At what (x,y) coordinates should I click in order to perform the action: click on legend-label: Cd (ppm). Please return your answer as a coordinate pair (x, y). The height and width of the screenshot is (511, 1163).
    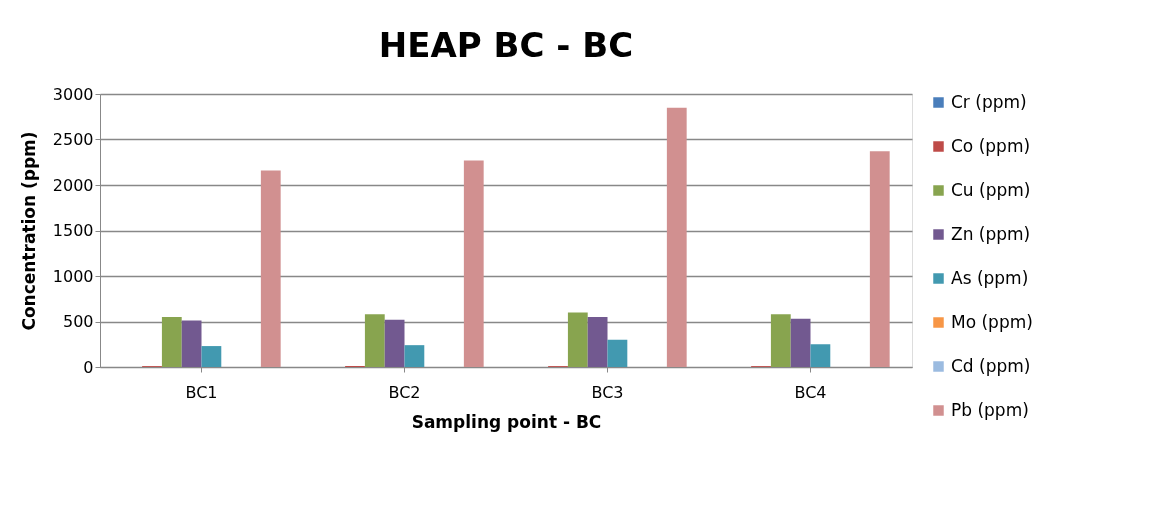
    Looking at the image, I should click on (991, 365).